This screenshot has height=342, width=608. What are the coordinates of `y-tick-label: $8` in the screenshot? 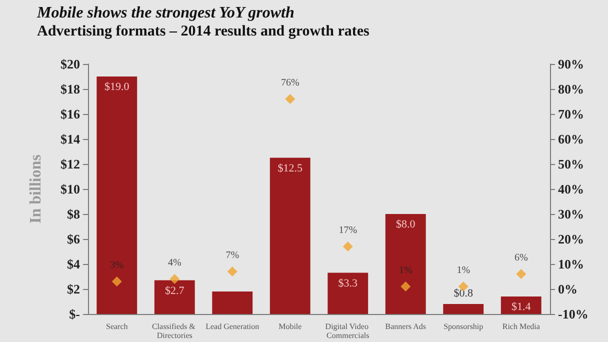 It's located at (73, 214).